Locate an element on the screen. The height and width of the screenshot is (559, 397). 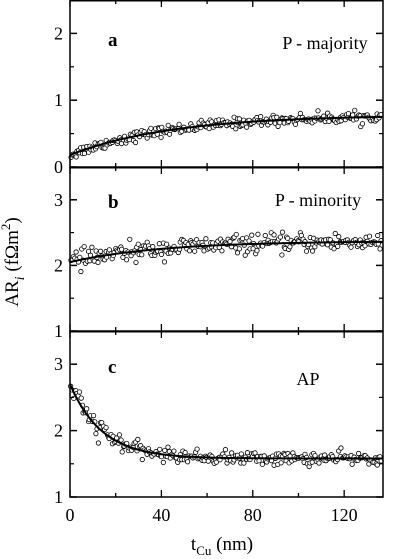
y-axis-label-sub: i is located at coordinates (20, 278).